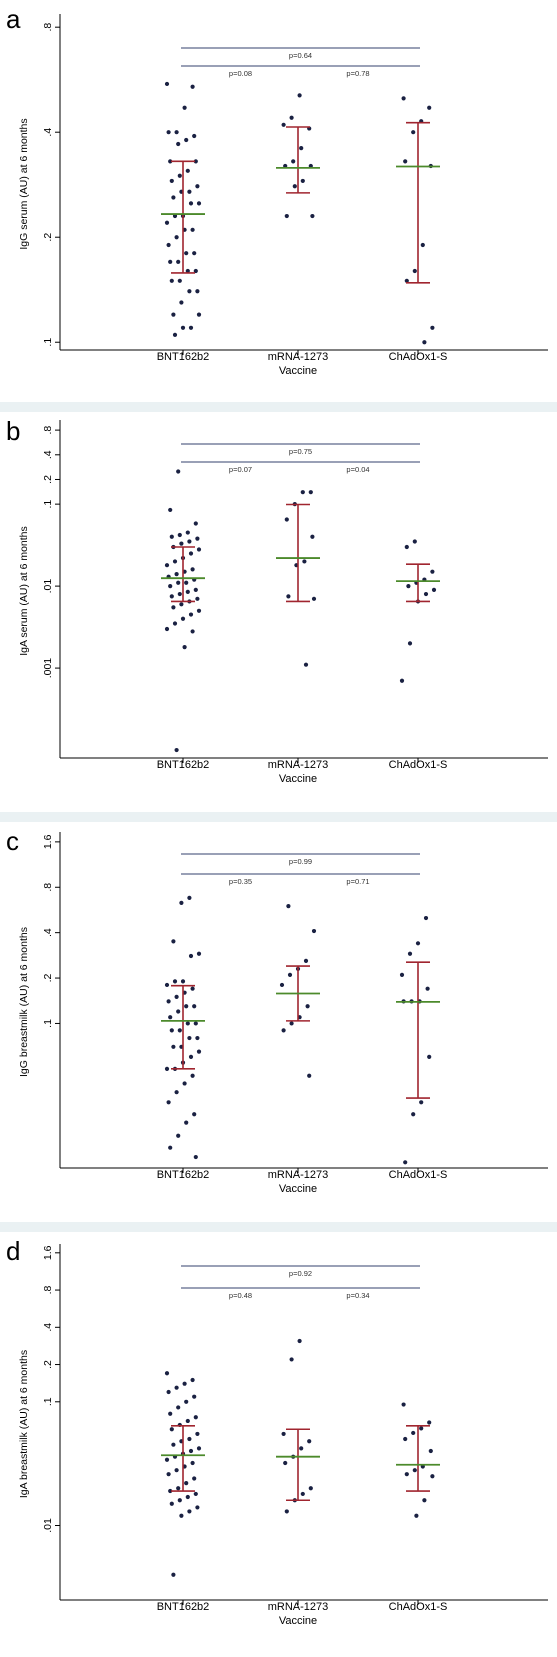 Image resolution: width=557 pixels, height=1657 pixels. I want to click on panel-label: c, so click(12, 841).